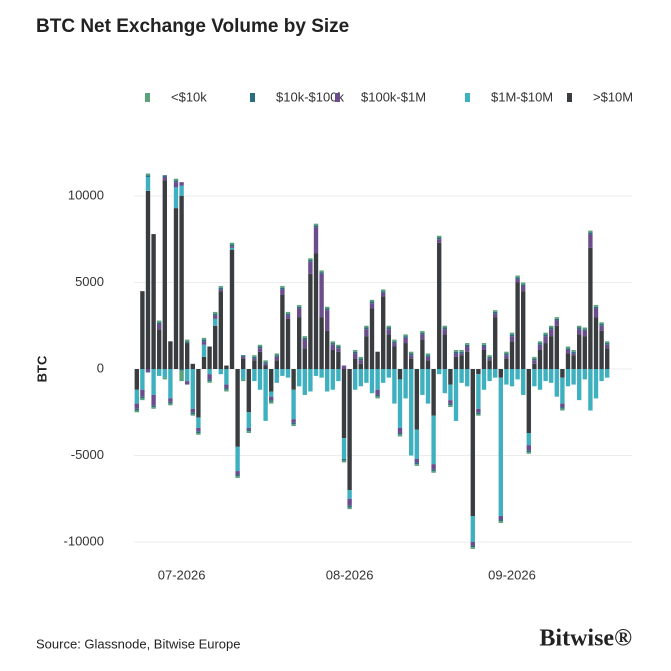 The height and width of the screenshot is (671, 671). Describe the element at coordinates (84, 540) in the screenshot. I see `y-tick-label: -10000` at that location.